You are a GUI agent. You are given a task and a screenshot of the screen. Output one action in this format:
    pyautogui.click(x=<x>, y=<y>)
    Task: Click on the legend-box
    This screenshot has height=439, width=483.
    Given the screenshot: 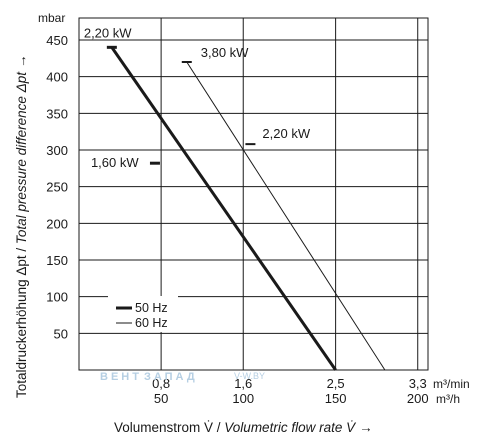 What is the action you would take?
    pyautogui.click(x=143, y=314)
    